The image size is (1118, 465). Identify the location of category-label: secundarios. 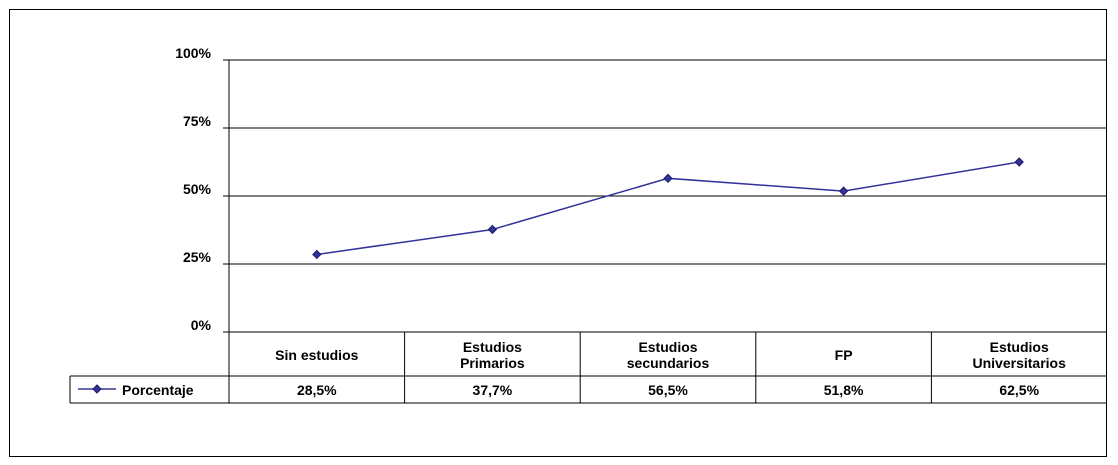
(668, 363).